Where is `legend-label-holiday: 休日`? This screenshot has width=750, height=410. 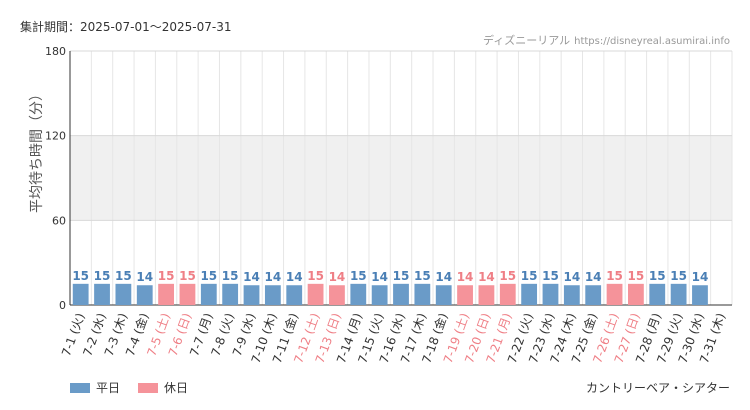
legend-label-holiday: 休日 is located at coordinates (176, 388).